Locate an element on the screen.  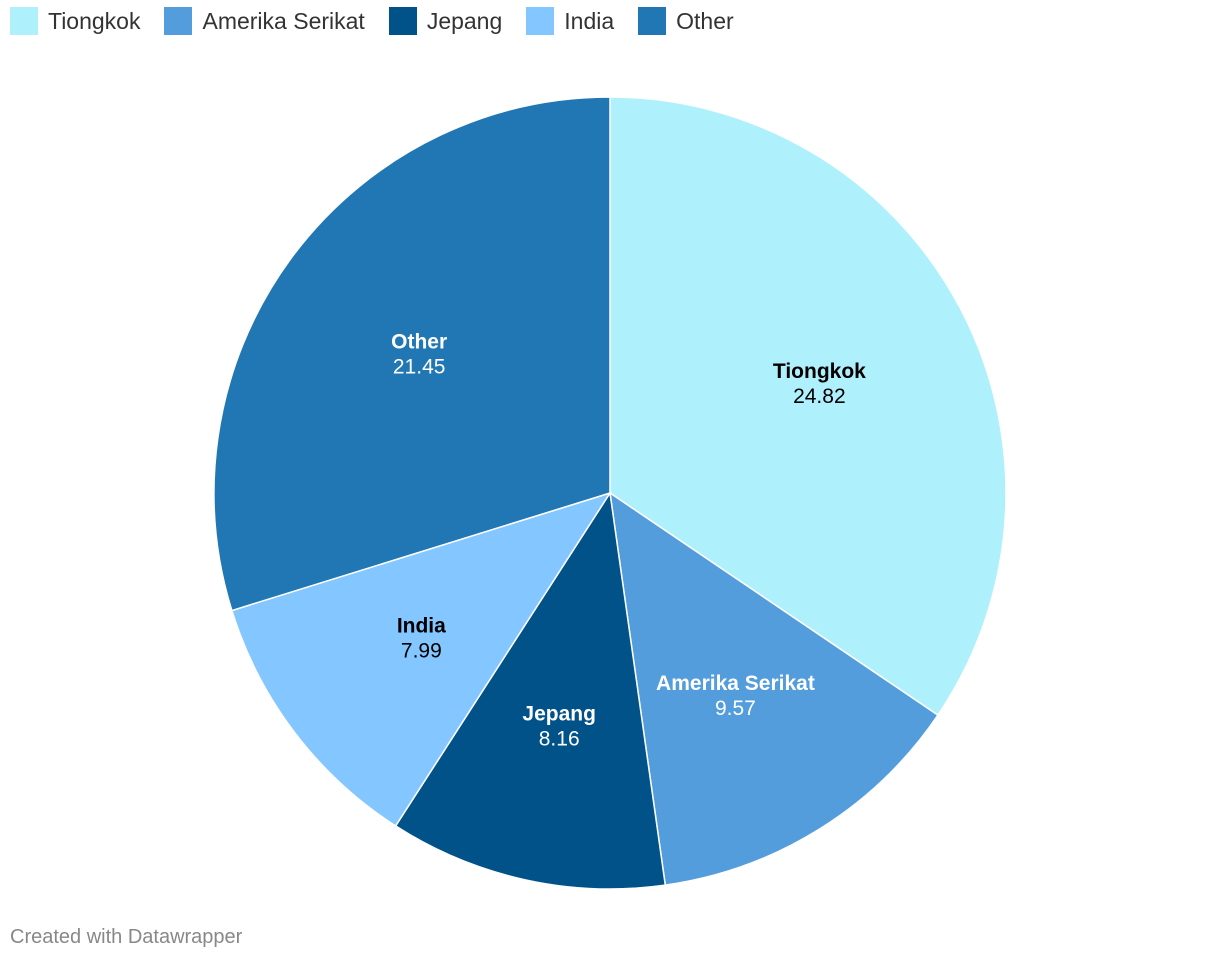
pie-slice-amerika-serikat is located at coordinates (774, 688).